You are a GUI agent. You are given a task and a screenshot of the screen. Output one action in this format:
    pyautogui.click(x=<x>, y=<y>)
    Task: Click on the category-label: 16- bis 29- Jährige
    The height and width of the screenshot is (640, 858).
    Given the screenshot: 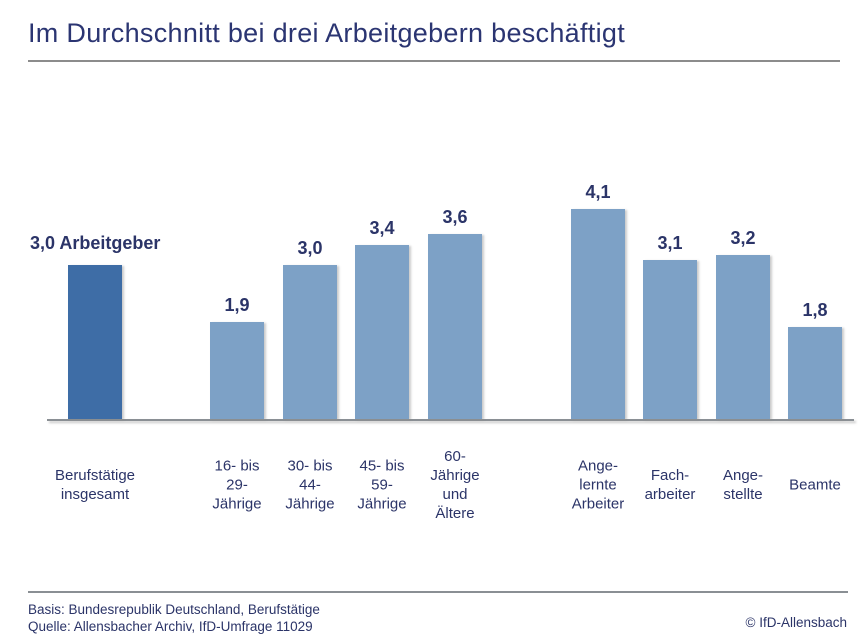 What is the action you would take?
    pyautogui.click(x=237, y=485)
    